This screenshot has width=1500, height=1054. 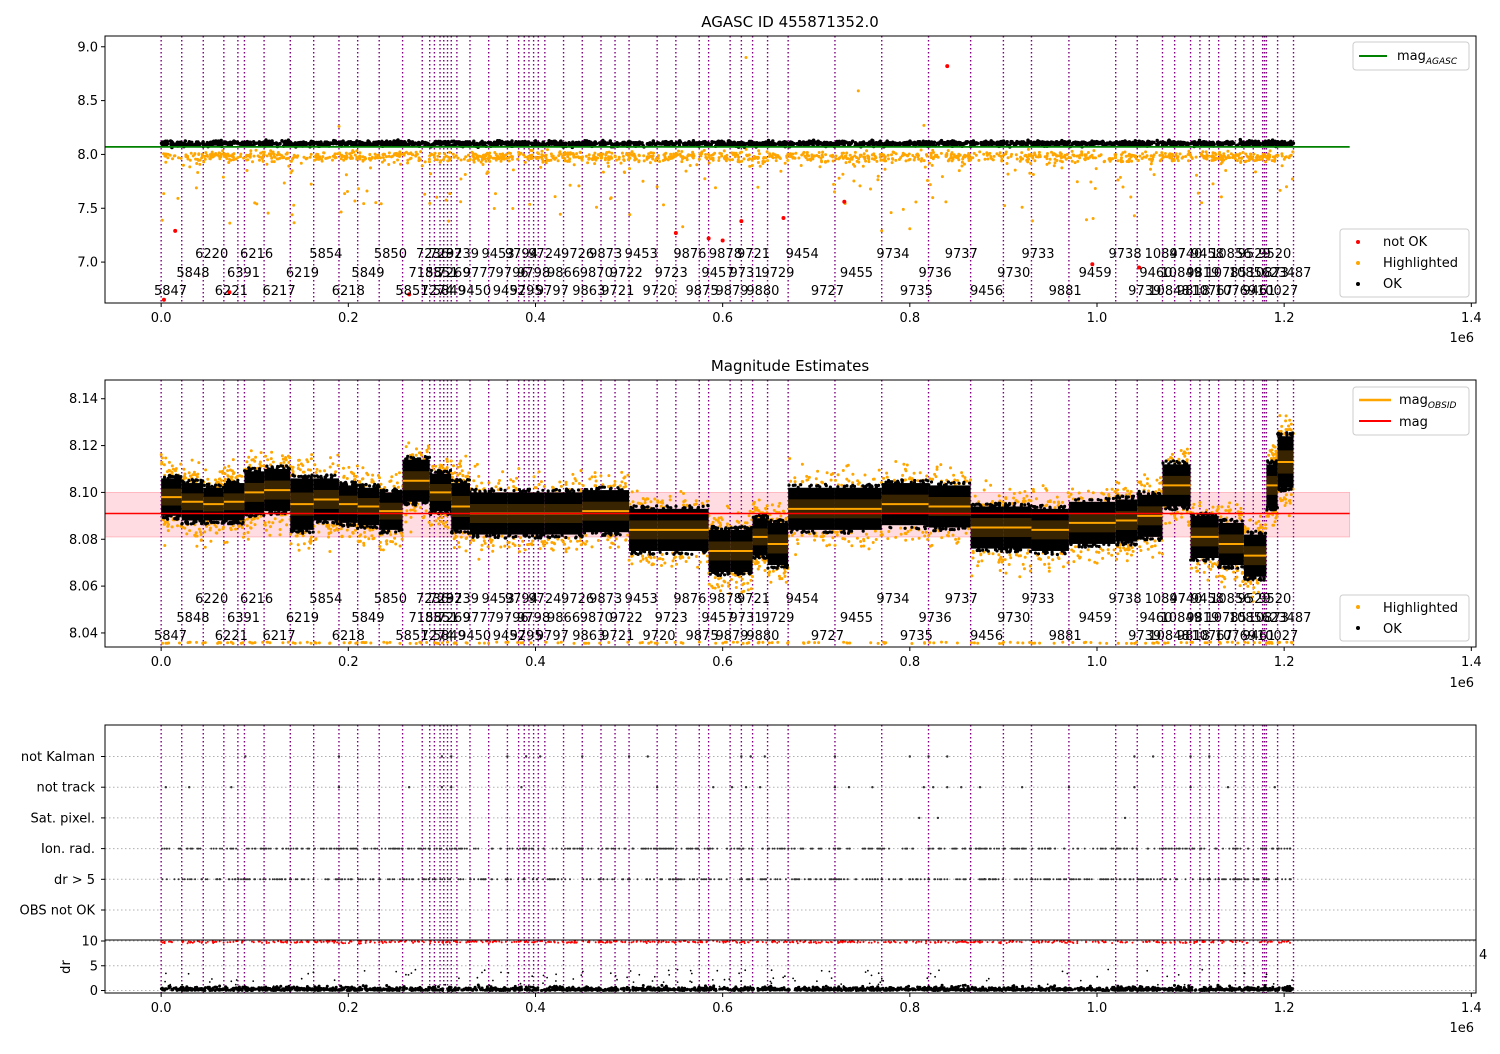 What do you see at coordinates (243, 618) in the screenshot?
I see `obsid-label: 6391` at bounding box center [243, 618].